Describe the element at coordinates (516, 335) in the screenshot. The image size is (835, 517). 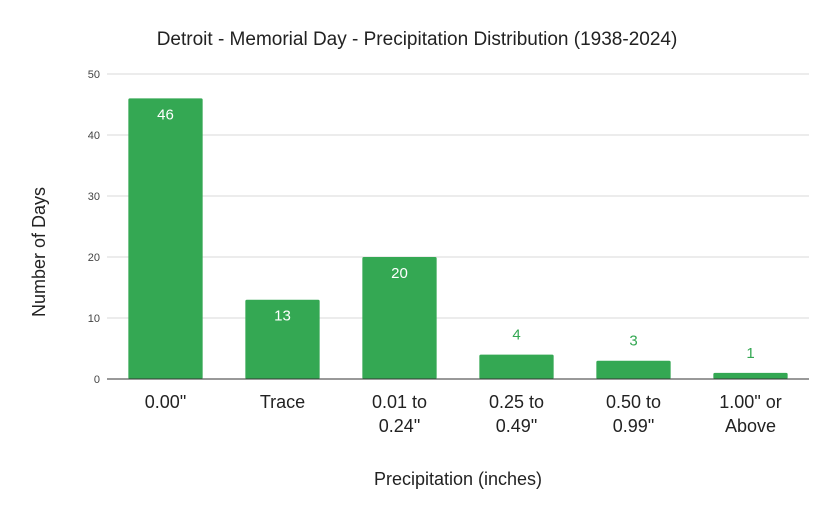
I see `data-label: 4` at that location.